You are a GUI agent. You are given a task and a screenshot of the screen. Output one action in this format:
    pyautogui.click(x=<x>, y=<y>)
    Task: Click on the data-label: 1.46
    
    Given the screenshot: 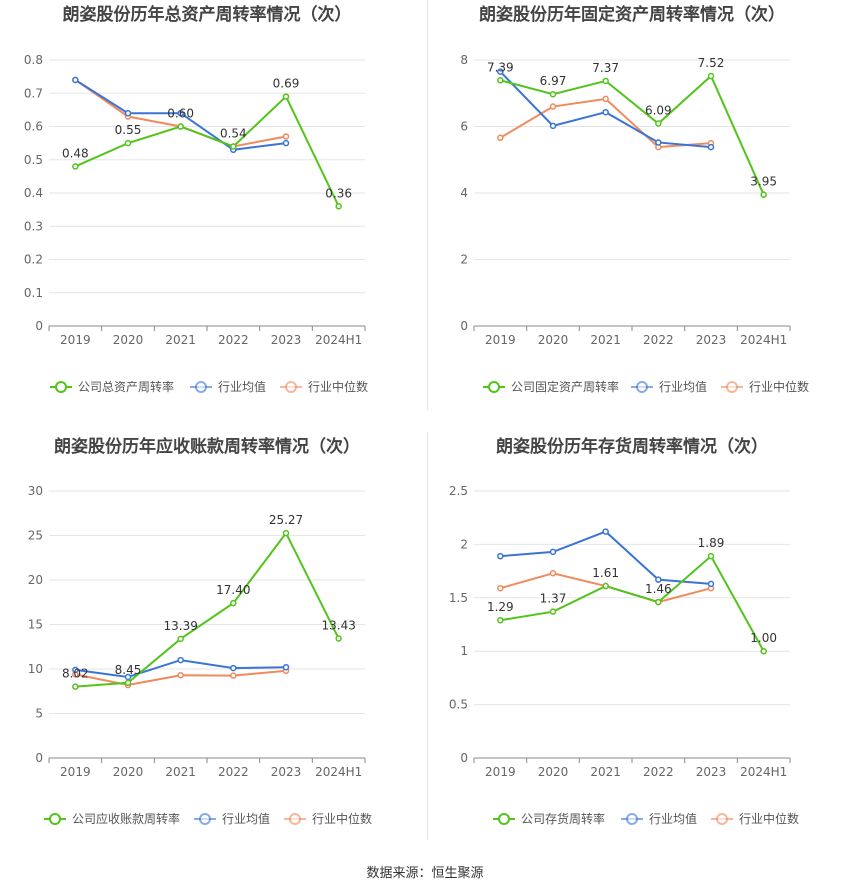 What is the action you would take?
    pyautogui.click(x=658, y=589)
    